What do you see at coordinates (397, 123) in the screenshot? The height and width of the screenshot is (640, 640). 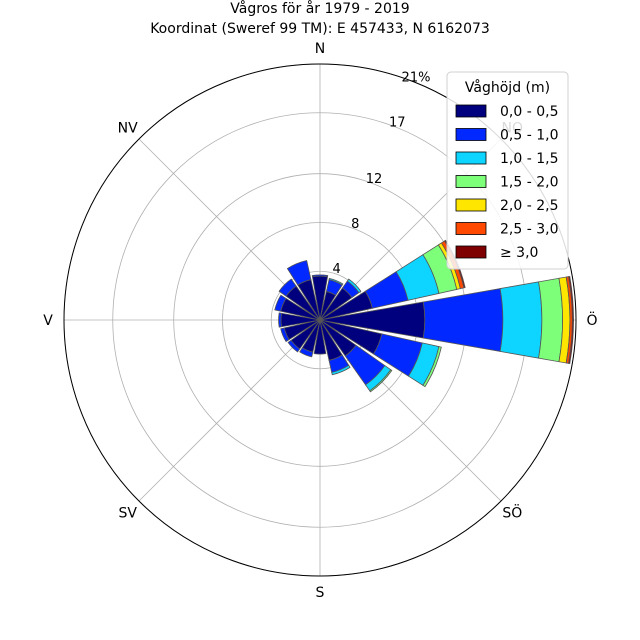 I see `ring-label-3: 17` at bounding box center [397, 123].